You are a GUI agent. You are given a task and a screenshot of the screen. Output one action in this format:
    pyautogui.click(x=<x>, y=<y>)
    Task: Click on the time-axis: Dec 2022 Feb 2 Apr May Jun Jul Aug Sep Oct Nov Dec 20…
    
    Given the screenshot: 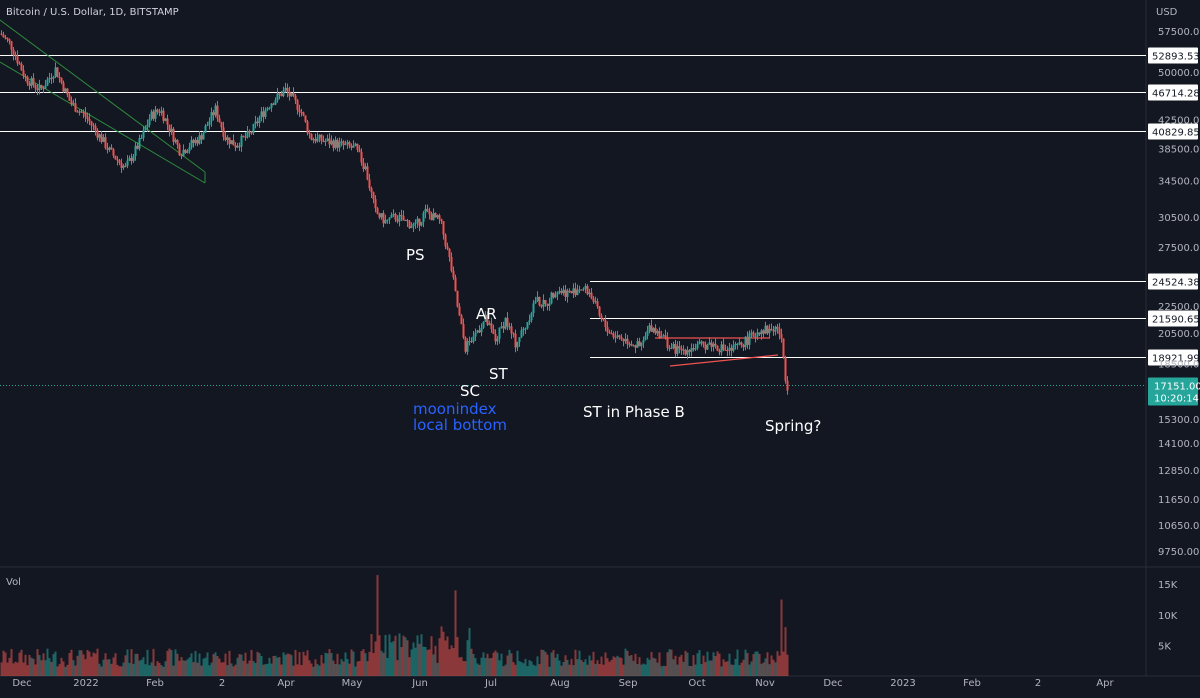 What is the action you would take?
    pyautogui.click(x=563, y=683)
    